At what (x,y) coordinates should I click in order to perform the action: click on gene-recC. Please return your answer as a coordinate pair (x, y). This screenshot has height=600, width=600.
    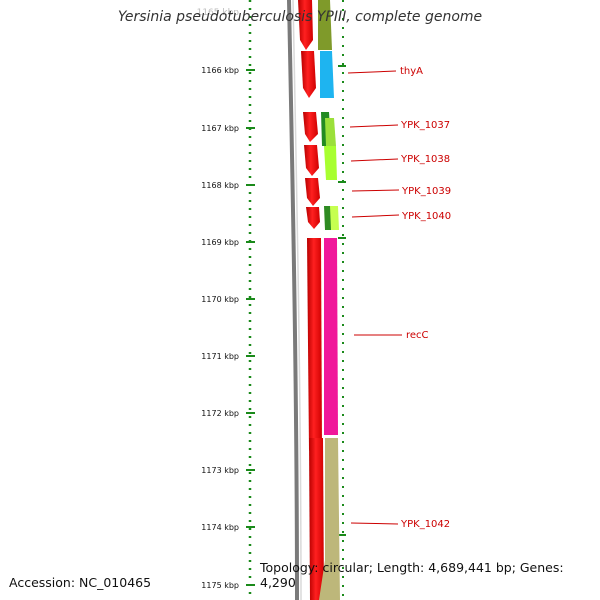
    Looking at the image, I should click on (331, 336).